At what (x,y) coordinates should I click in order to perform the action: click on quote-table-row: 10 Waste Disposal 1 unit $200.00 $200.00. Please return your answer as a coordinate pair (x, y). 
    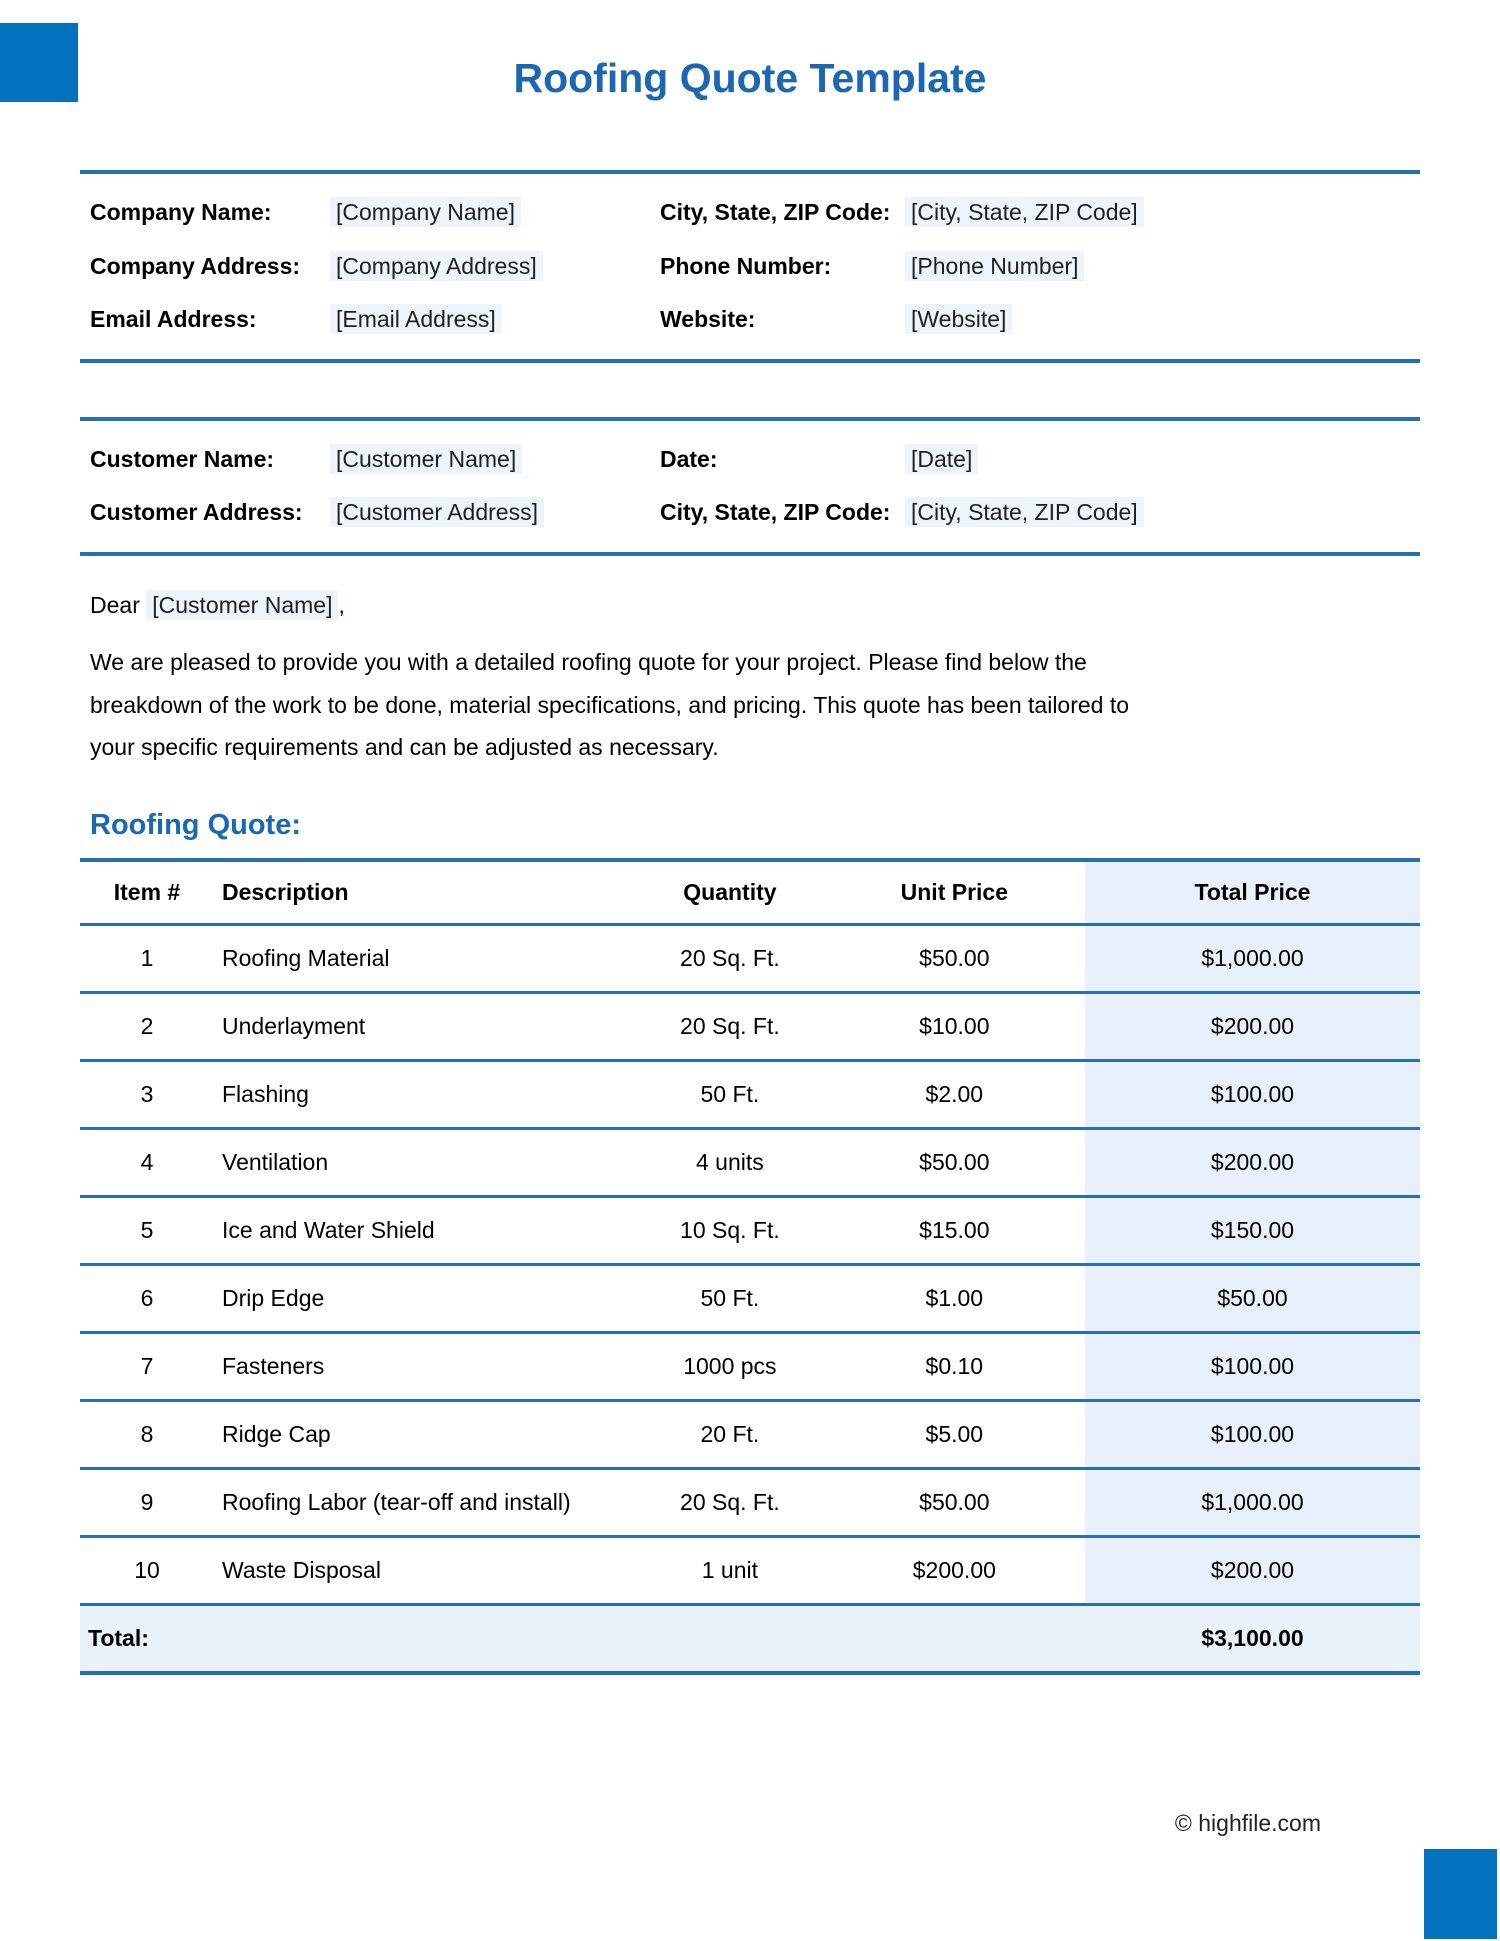
    Looking at the image, I should click on (750, 1571).